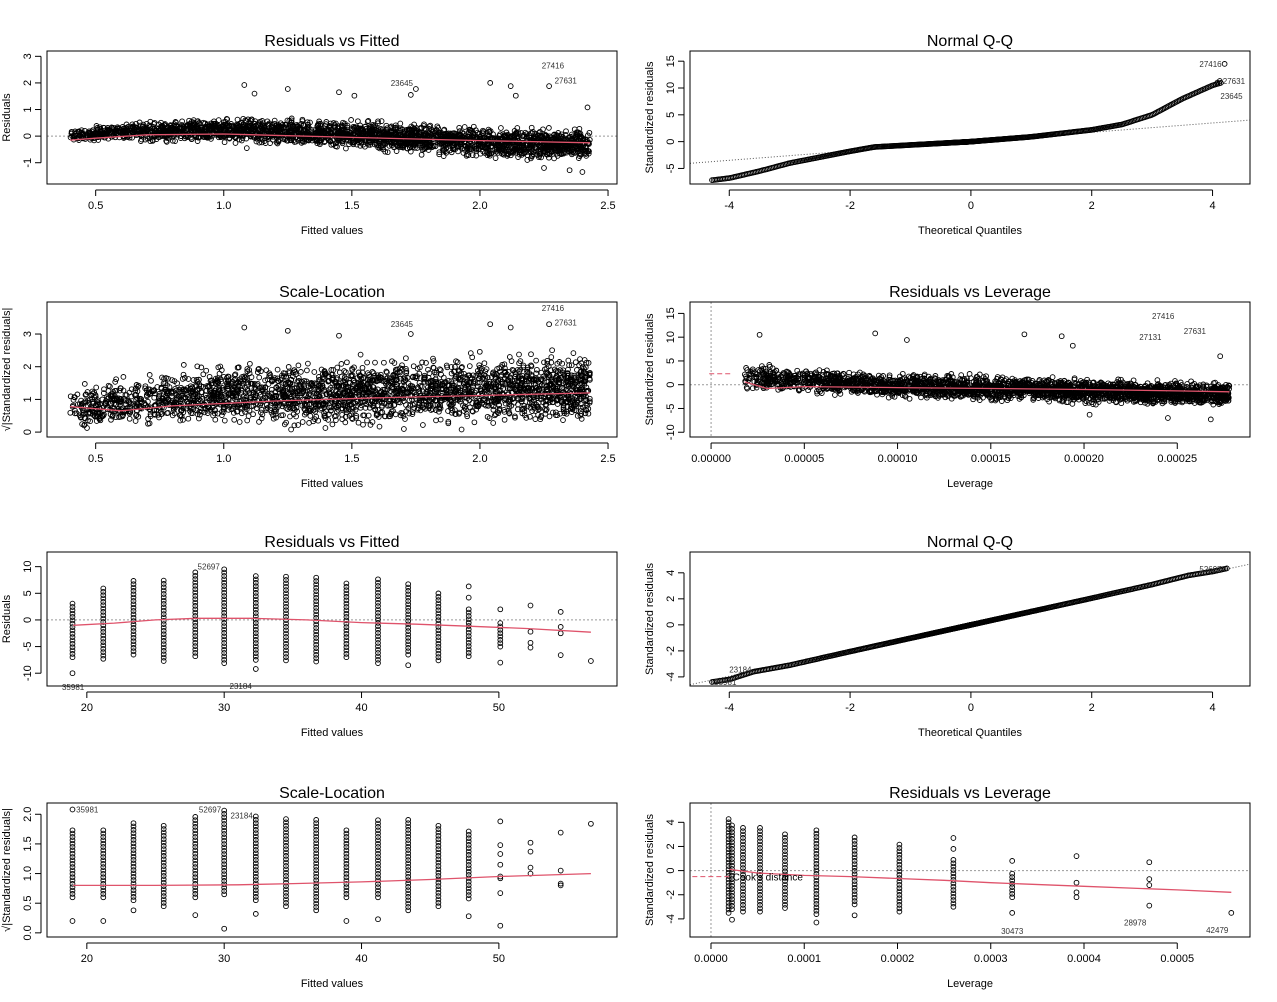  Describe the element at coordinates (28, 56) in the screenshot. I see `y-tick-label: 3` at that location.